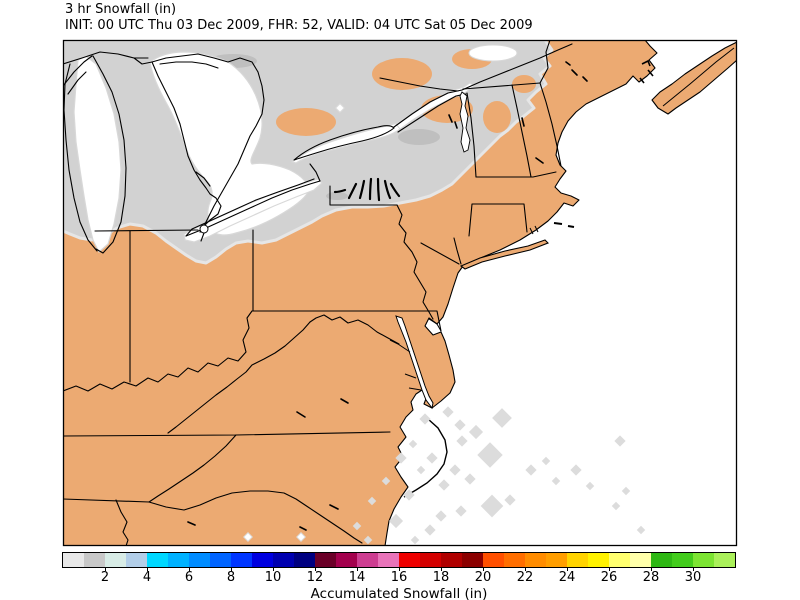 This screenshot has height=600, width=800. What do you see at coordinates (698, 77) in the screenshot?
I see `nova-scotia-axis-line` at bounding box center [698, 77].